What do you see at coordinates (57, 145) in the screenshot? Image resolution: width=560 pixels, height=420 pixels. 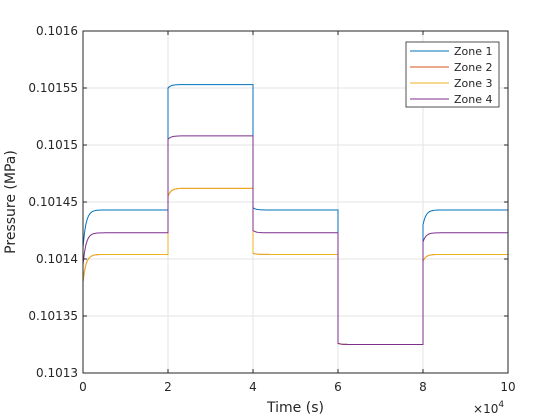 I see `y-tick-label: 0.1015` at bounding box center [57, 145].